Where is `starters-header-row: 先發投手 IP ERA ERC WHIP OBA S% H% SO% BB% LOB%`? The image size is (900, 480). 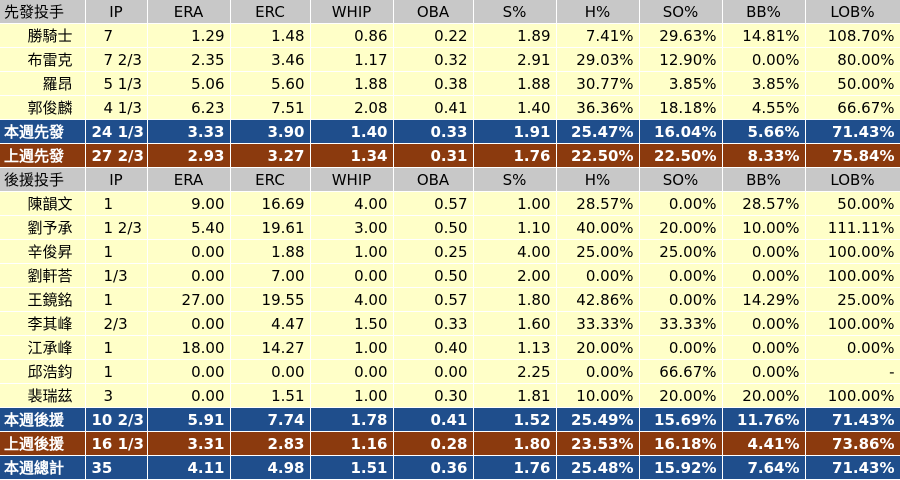 starters-header-row: 先發投手 IP ERA ERC WHIP OBA S% H% SO% BB% LOB% is located at coordinates (450, 12).